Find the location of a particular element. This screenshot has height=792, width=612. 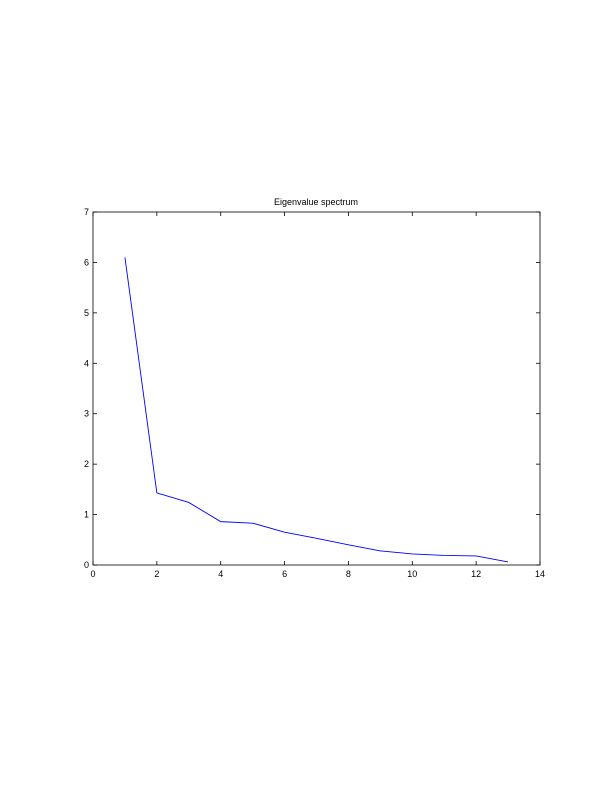

x-tick-label: 0 is located at coordinates (92, 574).